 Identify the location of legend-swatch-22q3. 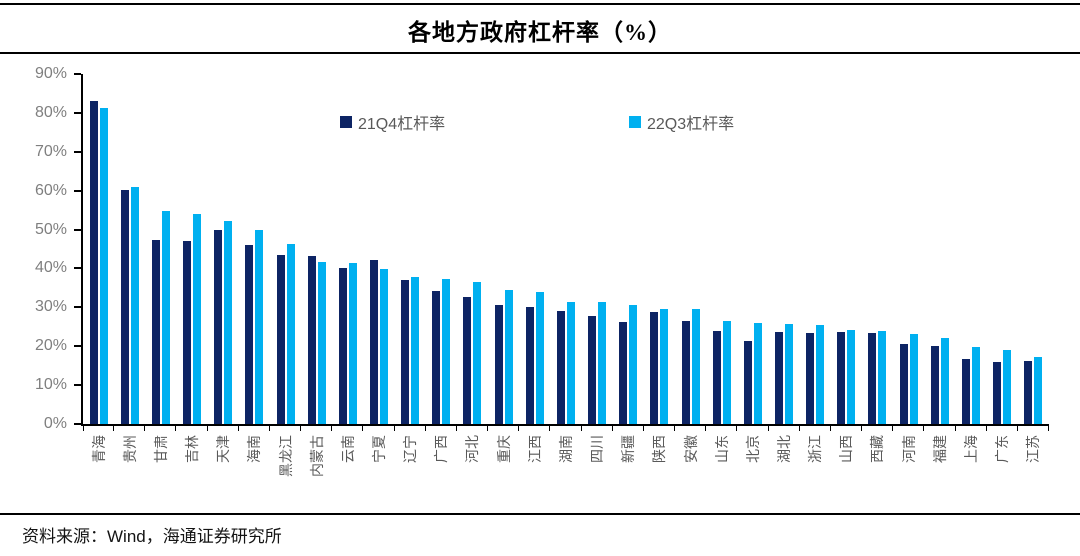
(635, 122).